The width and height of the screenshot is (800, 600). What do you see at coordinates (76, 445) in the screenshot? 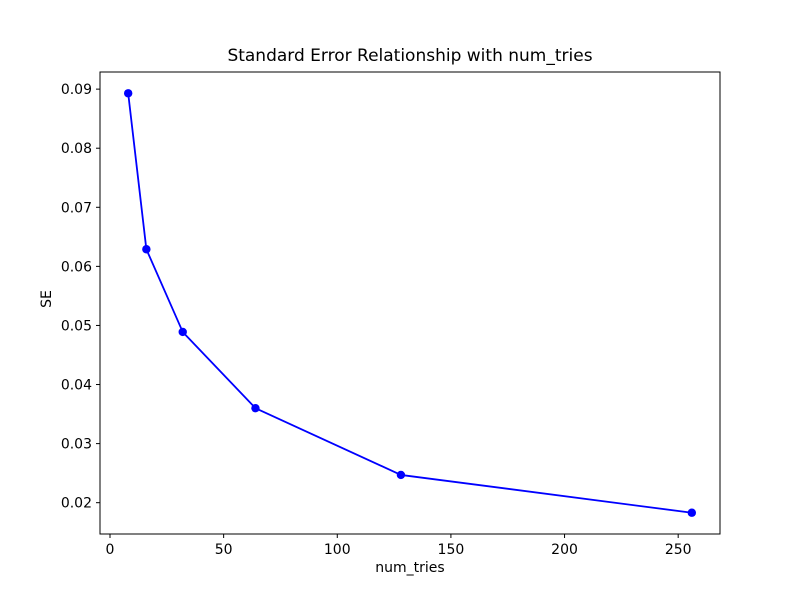
I see `y-tick-label: 0.03` at bounding box center [76, 445].